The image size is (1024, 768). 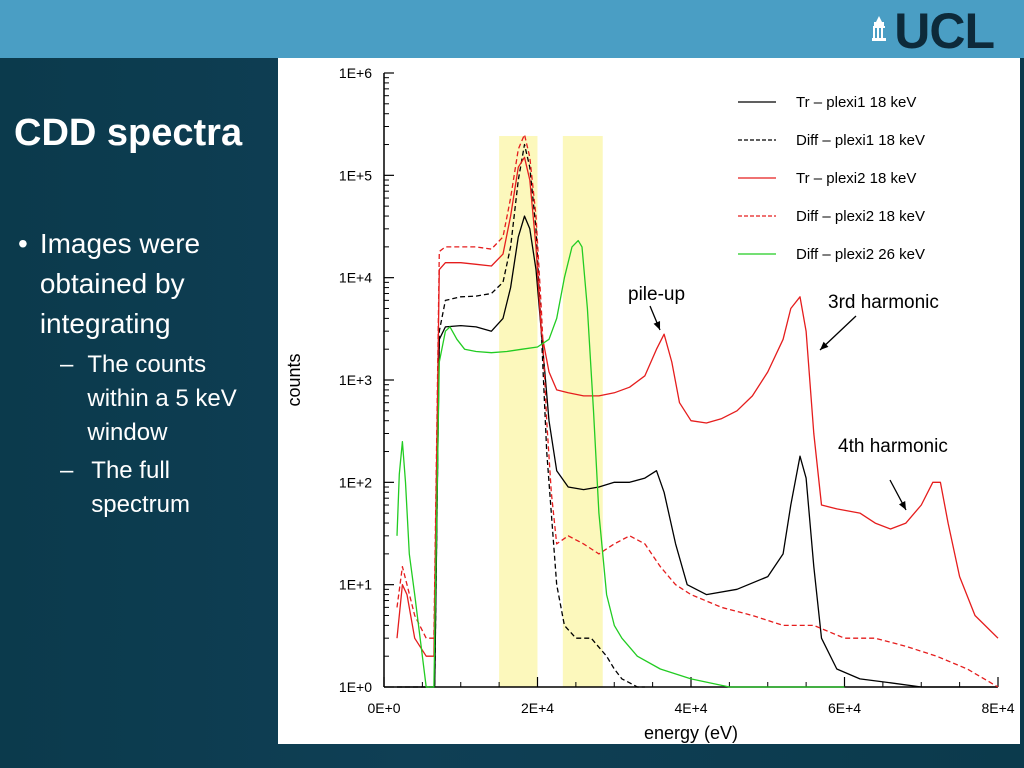 I want to click on ucl-portico-icon, so click(x=879, y=28).